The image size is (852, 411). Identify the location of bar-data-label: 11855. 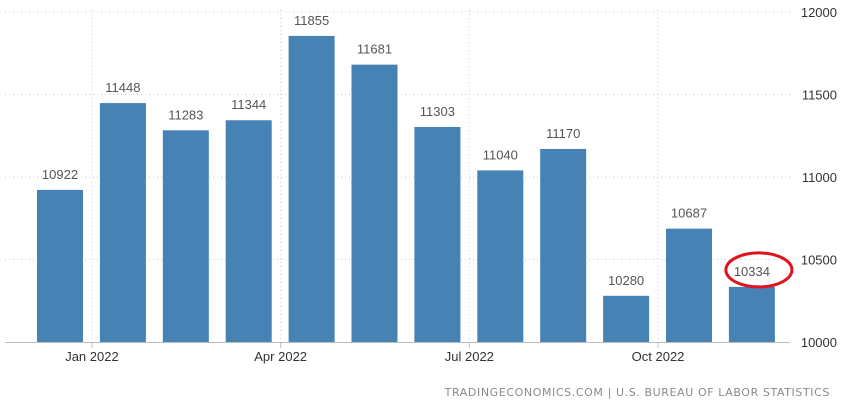
(311, 20).